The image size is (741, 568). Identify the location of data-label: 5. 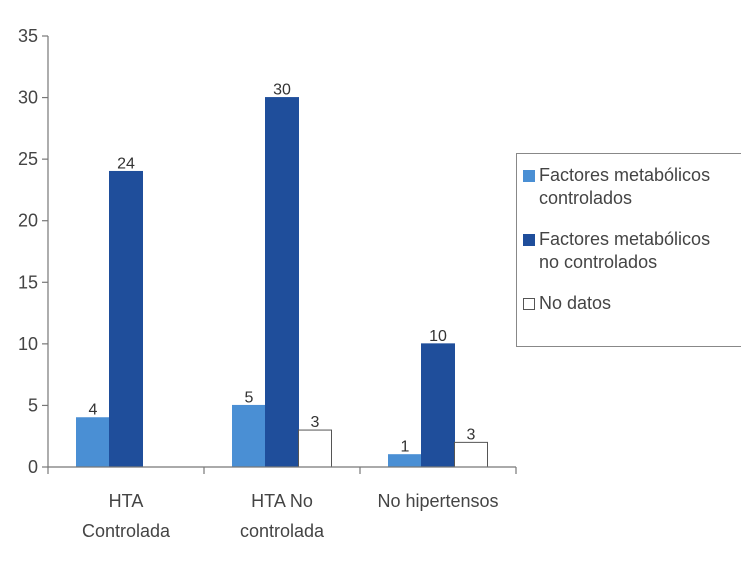
(249, 397).